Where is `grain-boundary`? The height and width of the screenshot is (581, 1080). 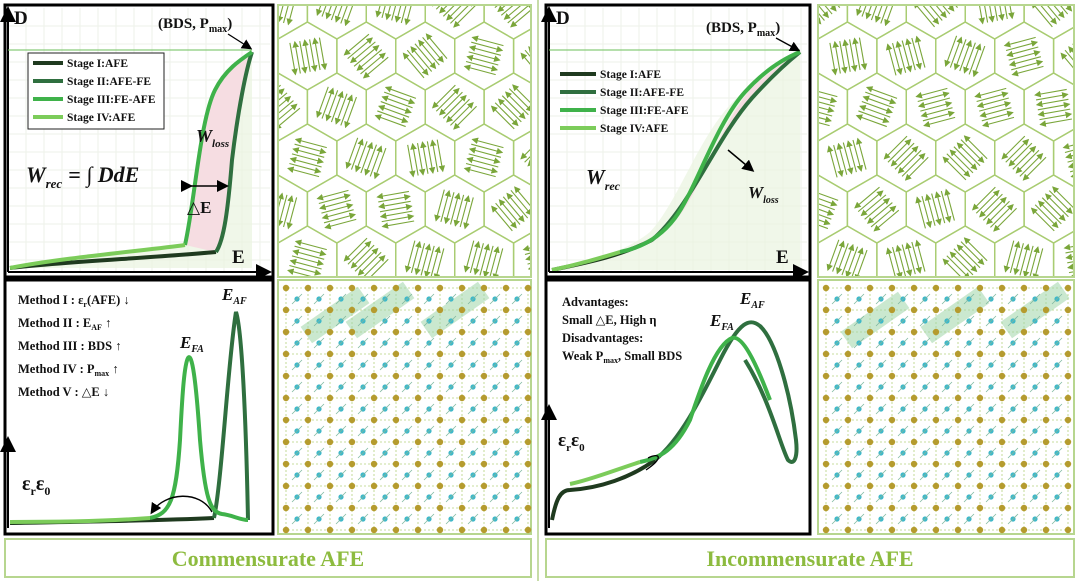 grain-boundary is located at coordinates (965, 250).